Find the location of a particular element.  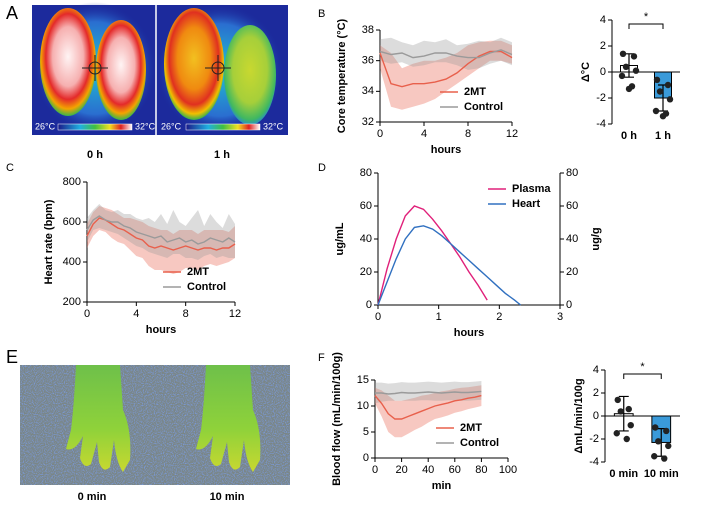

y-tick-label: 10 is located at coordinates (363, 406).